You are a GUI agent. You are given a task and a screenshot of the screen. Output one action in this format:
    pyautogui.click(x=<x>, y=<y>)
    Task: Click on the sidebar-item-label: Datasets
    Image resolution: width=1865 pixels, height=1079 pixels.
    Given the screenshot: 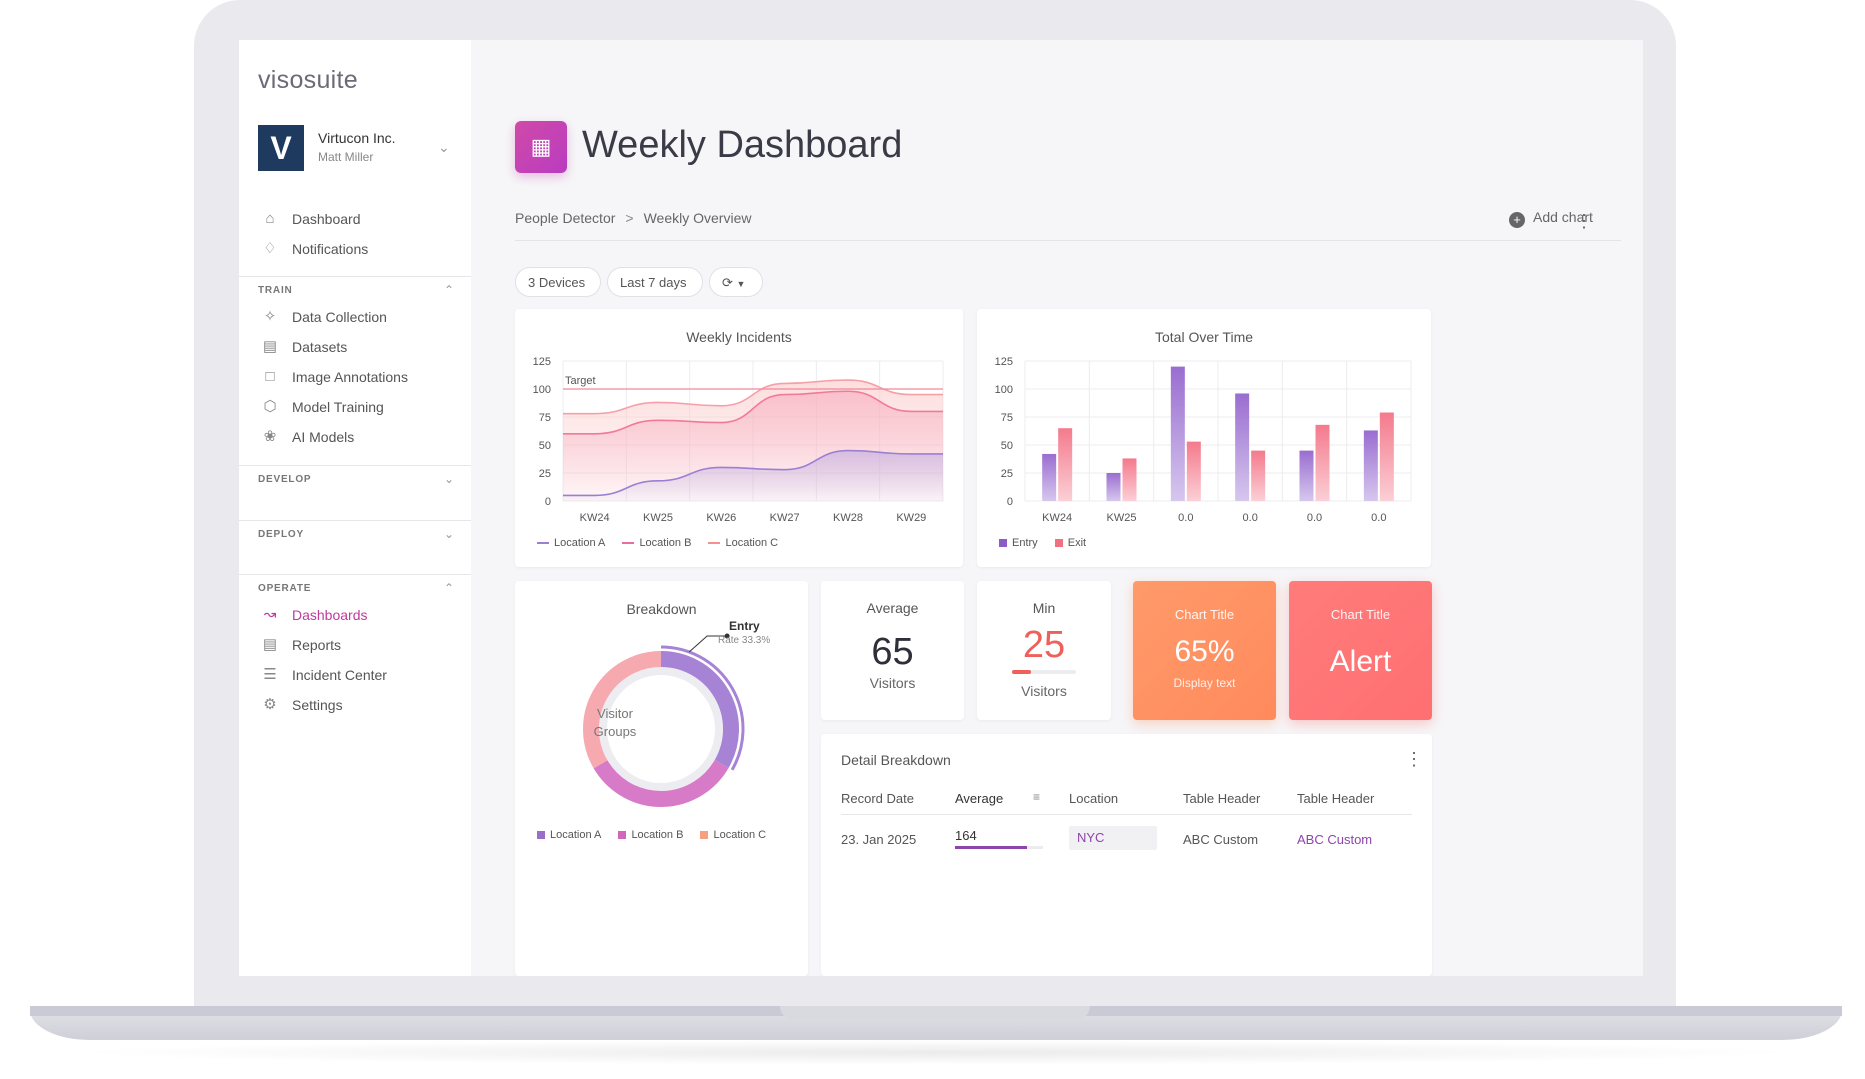 What is the action you would take?
    pyautogui.click(x=320, y=347)
    